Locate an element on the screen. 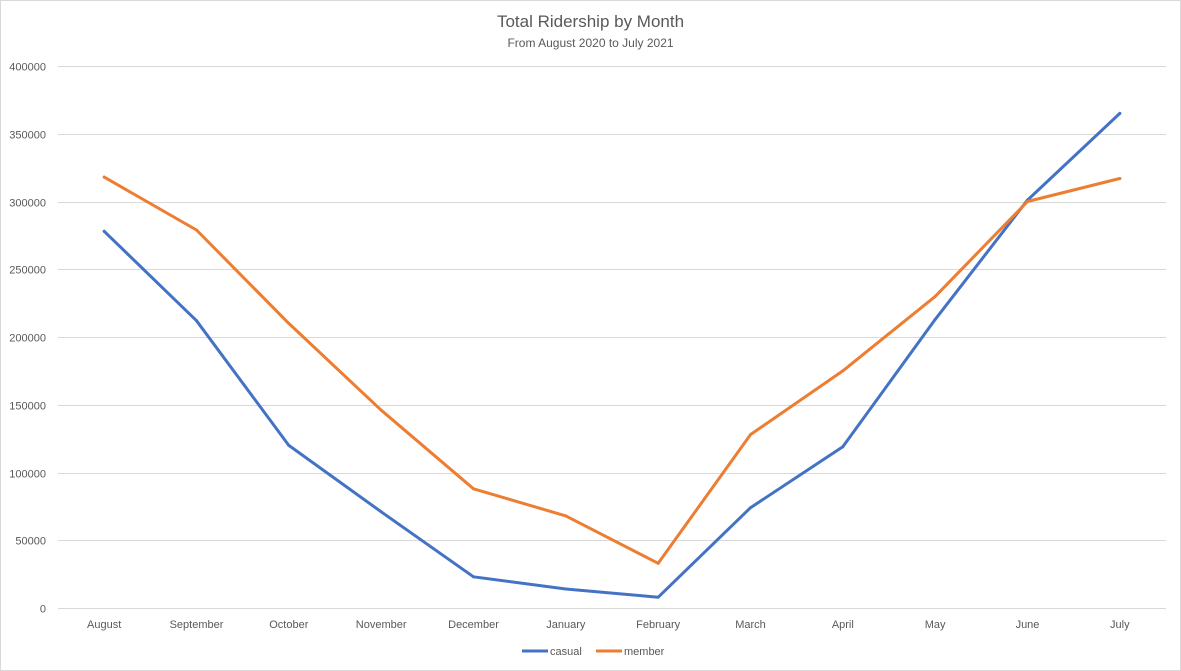 The height and width of the screenshot is (671, 1181). x-tick-label: January is located at coordinates (566, 625).